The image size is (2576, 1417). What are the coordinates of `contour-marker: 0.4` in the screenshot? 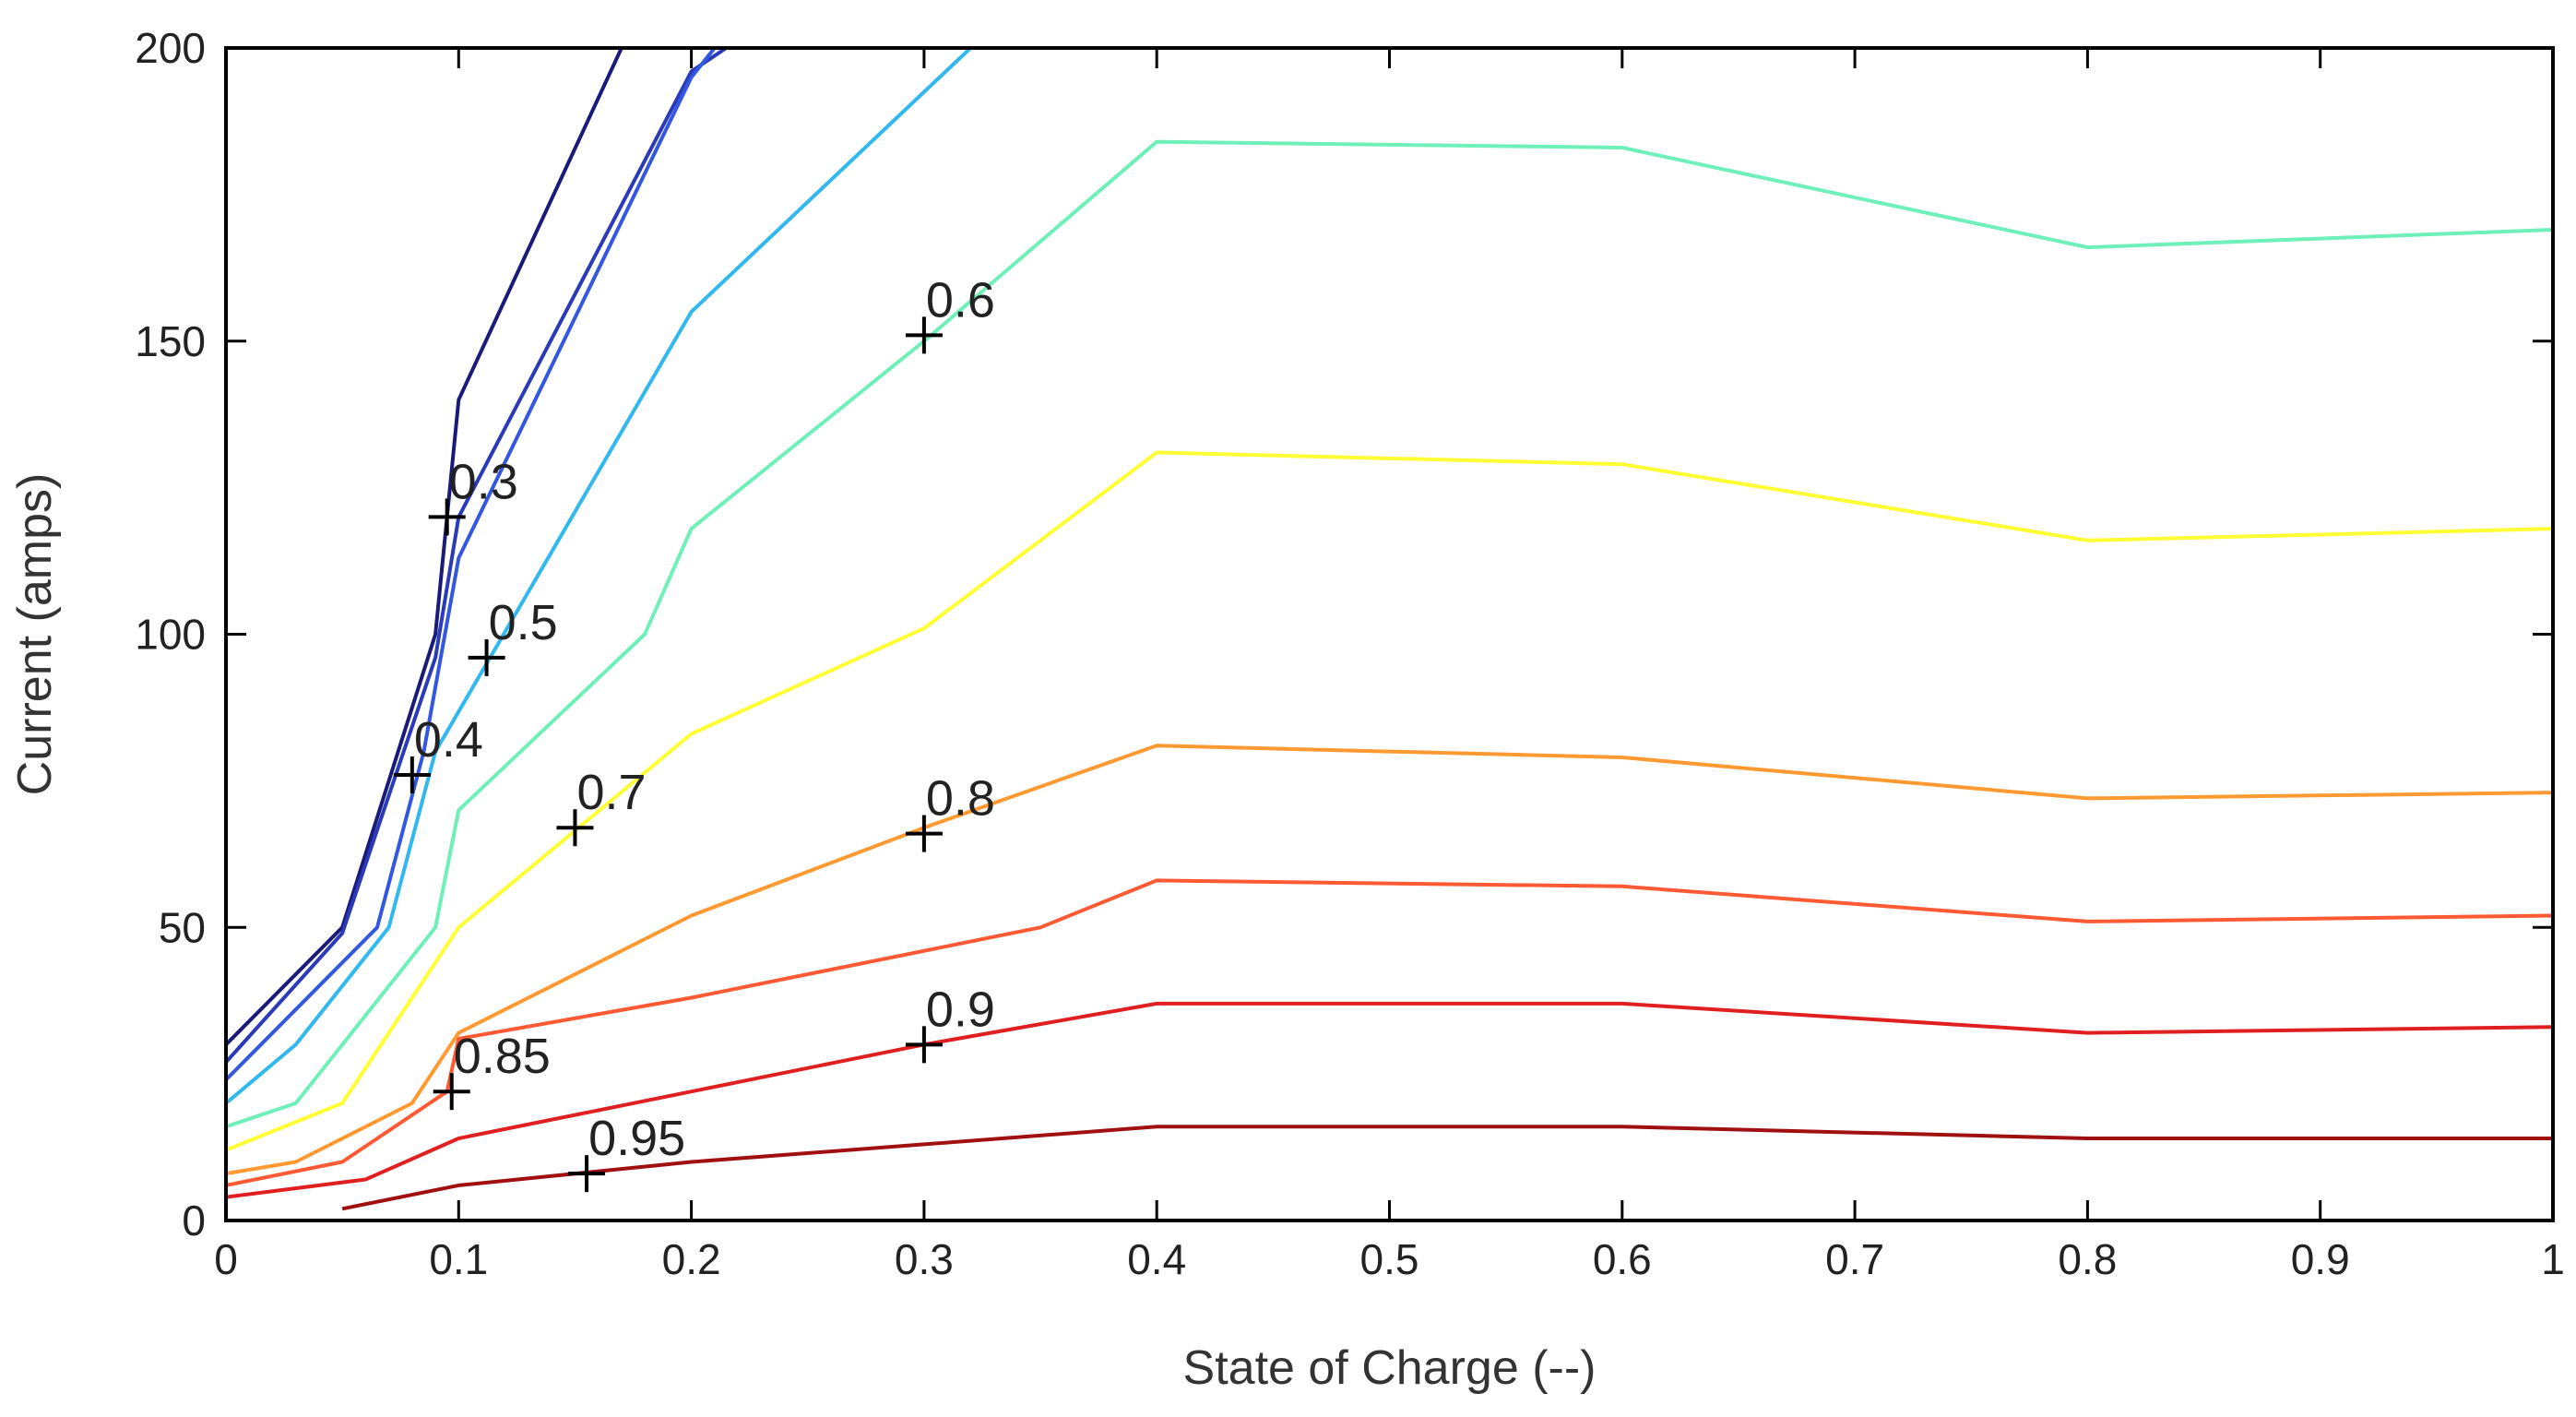 It's located at (438, 753).